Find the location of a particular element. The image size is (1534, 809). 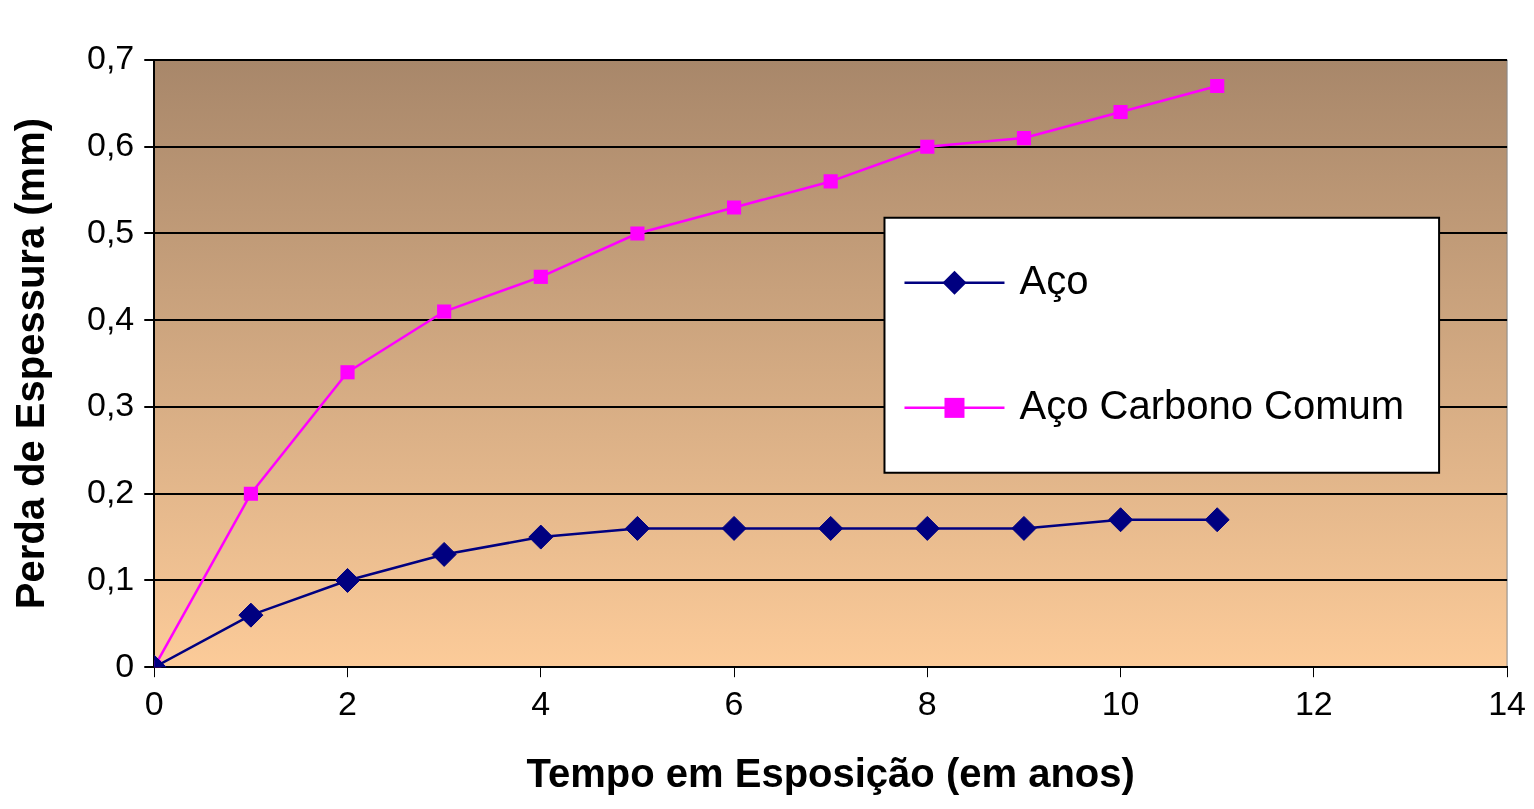

x-tick-label: 0 is located at coordinates (154, 702).